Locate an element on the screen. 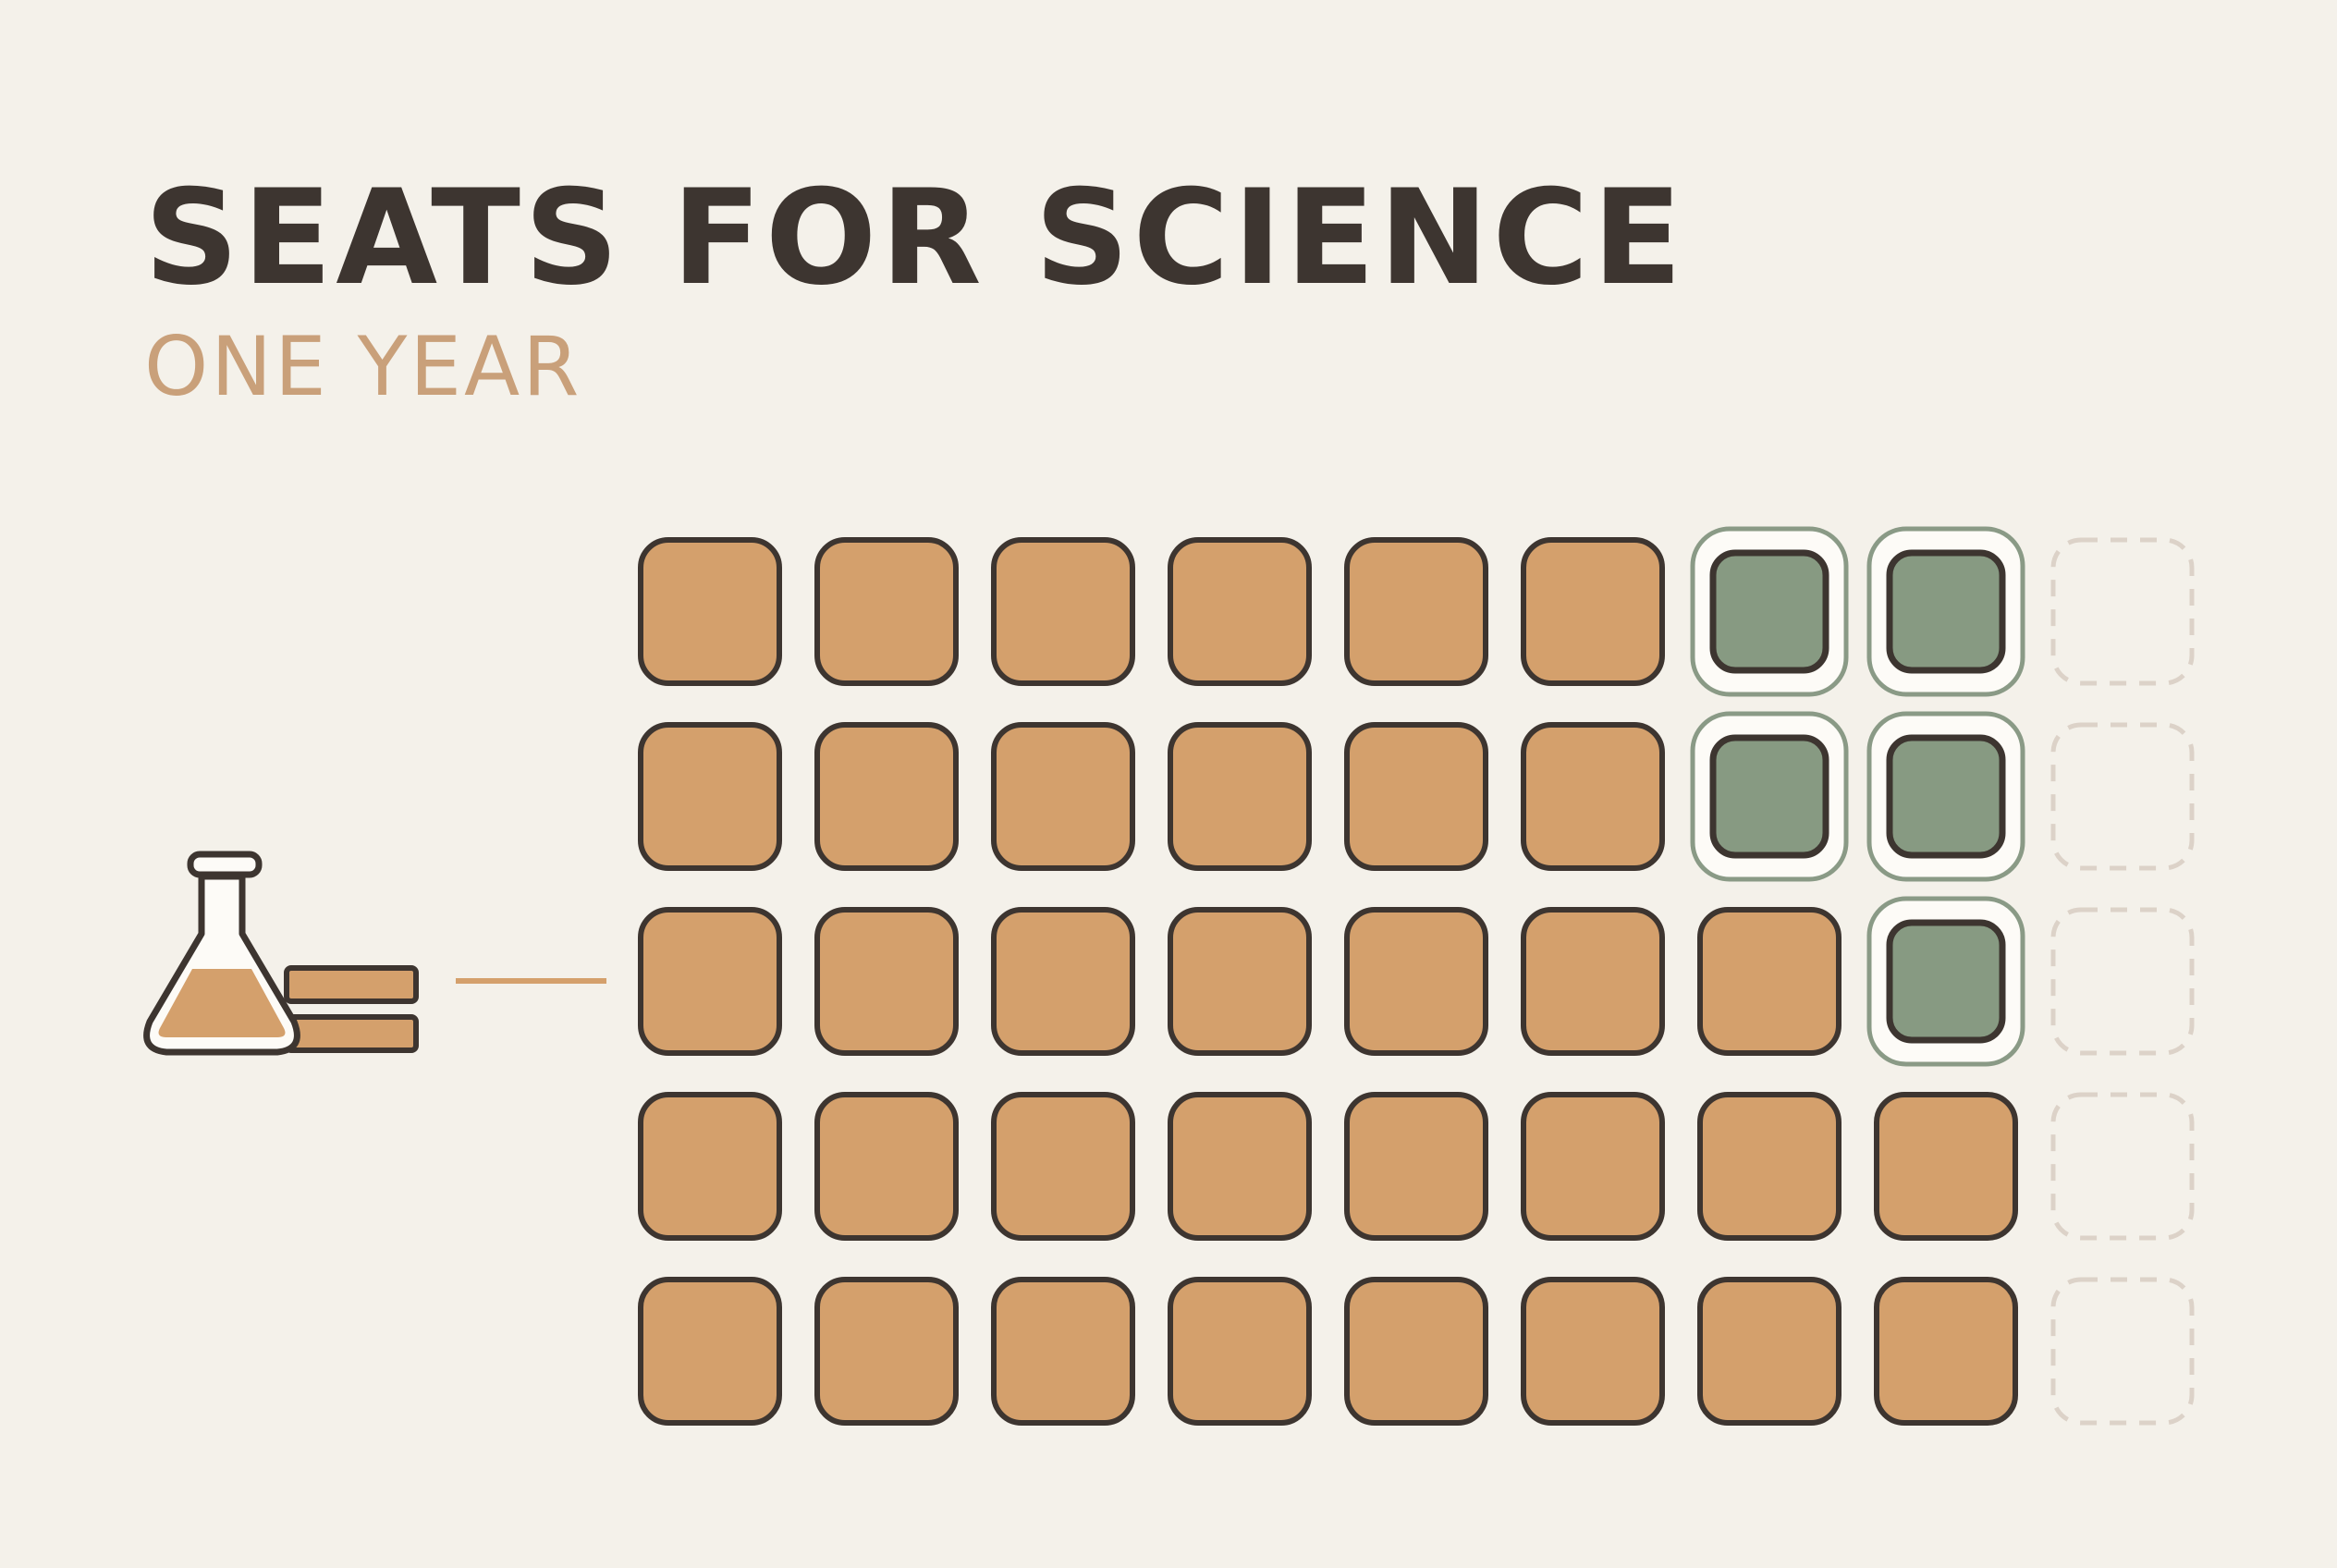  subtitle: ONE YEAR is located at coordinates (362, 366).